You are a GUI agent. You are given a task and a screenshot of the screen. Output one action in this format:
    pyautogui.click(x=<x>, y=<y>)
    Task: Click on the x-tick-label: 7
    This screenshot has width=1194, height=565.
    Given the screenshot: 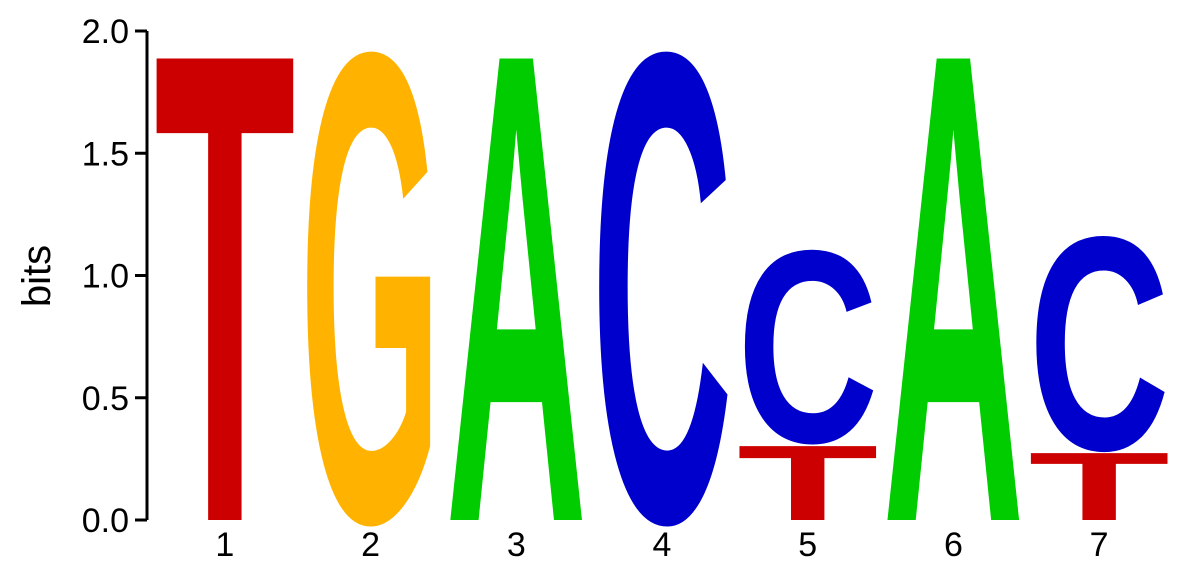 What is the action you would take?
    pyautogui.click(x=1099, y=545)
    